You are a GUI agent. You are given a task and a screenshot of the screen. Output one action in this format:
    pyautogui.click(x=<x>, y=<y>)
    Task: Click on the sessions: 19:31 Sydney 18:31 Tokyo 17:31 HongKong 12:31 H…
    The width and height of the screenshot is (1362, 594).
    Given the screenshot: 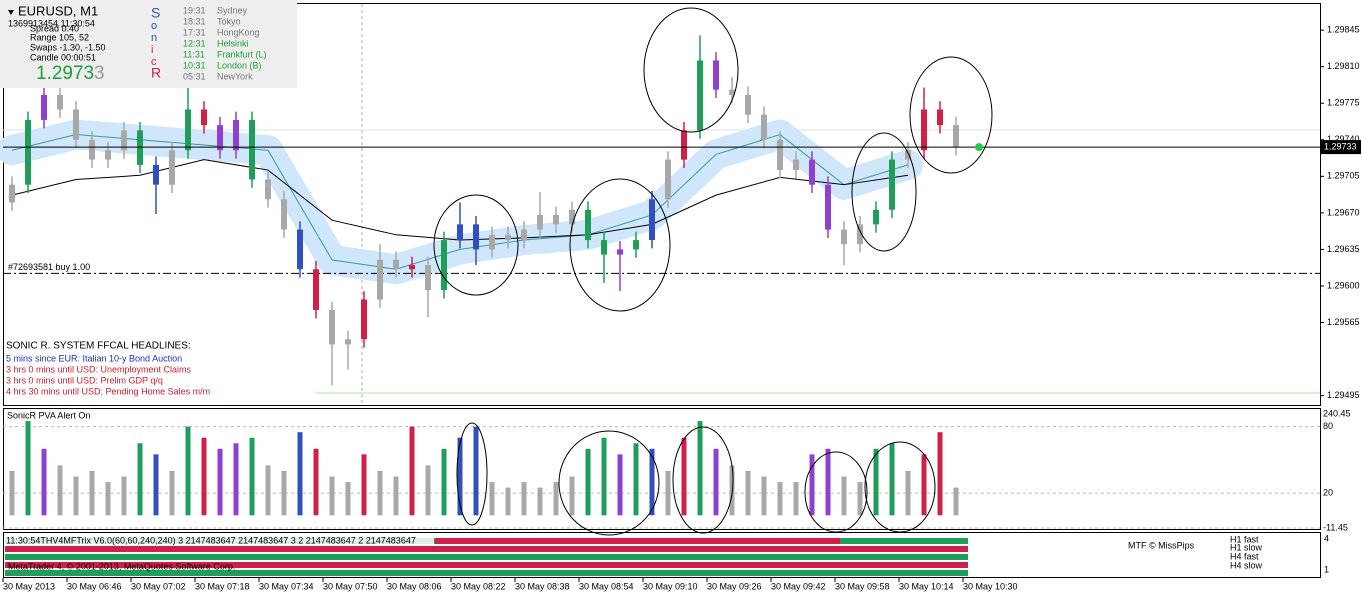 What is the action you would take?
    pyautogui.click(x=225, y=43)
    